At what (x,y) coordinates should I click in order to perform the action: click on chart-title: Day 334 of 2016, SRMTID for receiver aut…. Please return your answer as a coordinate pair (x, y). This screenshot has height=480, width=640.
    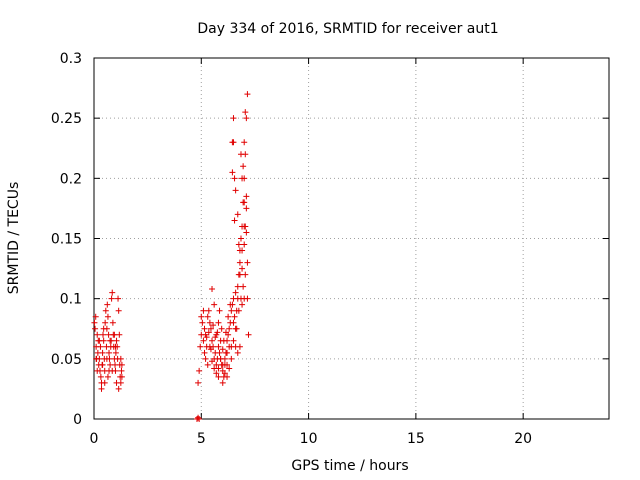
    Looking at the image, I should click on (347, 29).